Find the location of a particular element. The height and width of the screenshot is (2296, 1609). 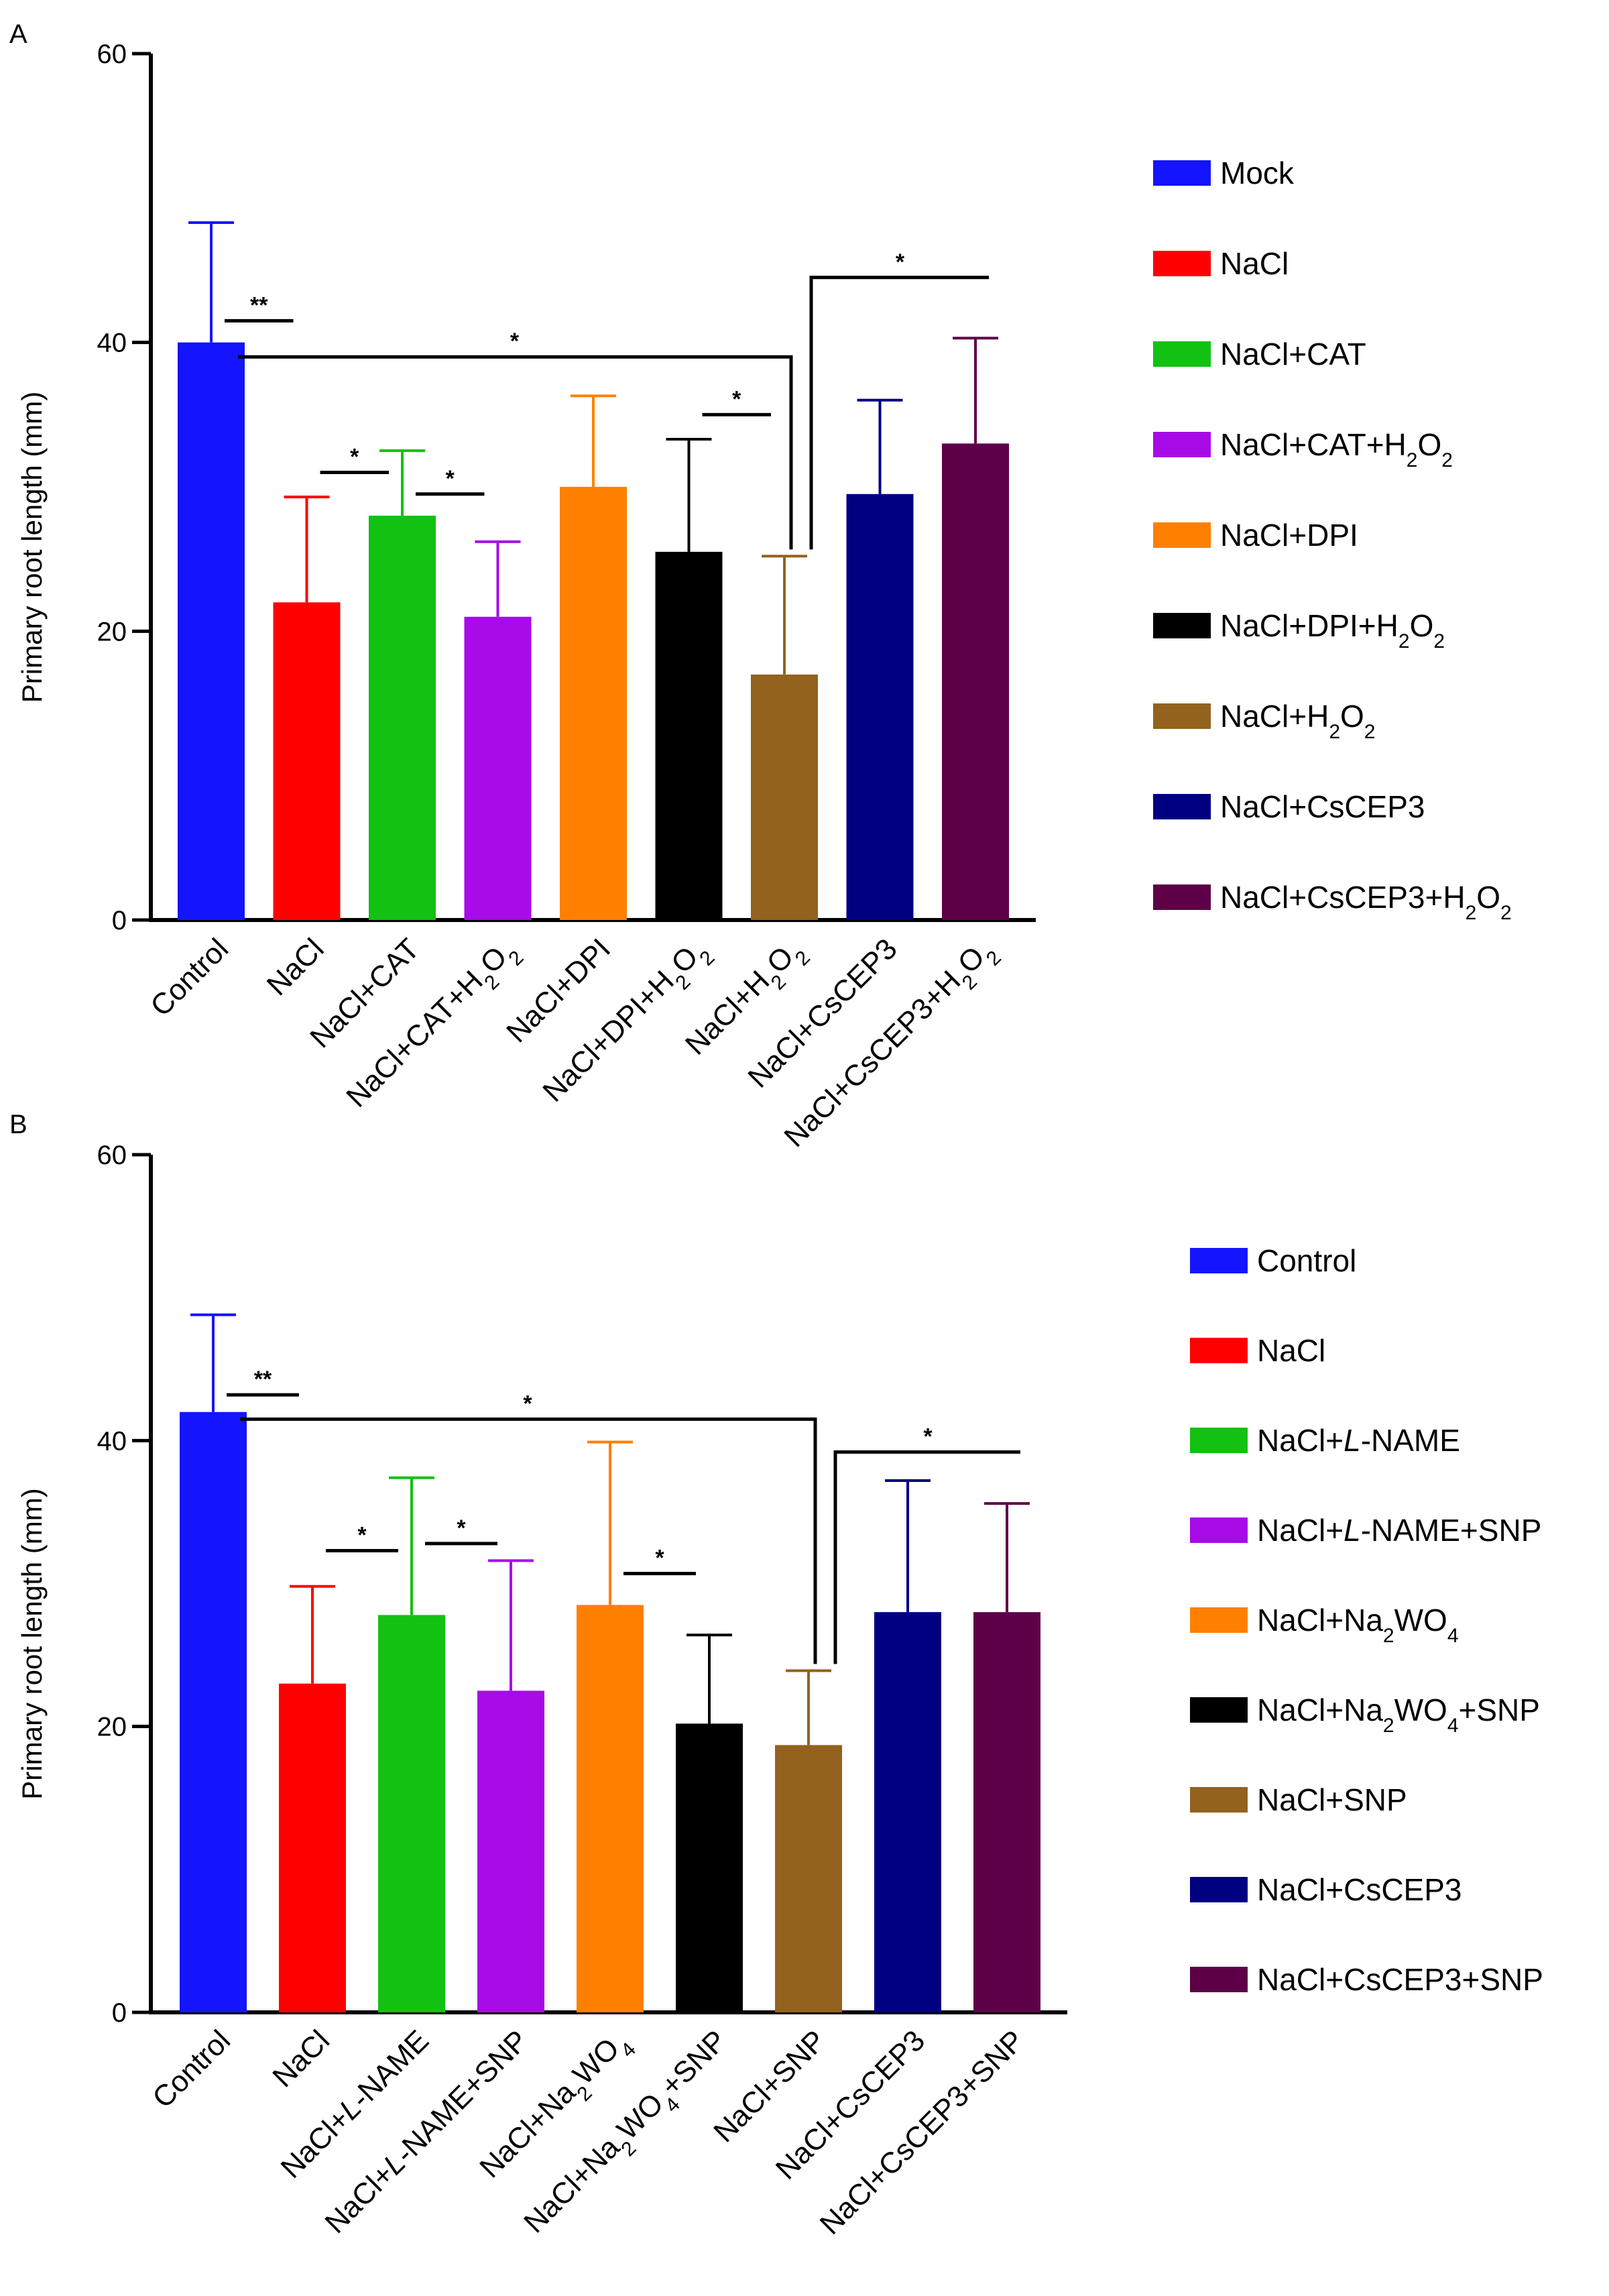

legend-label: NaCl+CsCEP3+H2O2 is located at coordinates (1366, 902).